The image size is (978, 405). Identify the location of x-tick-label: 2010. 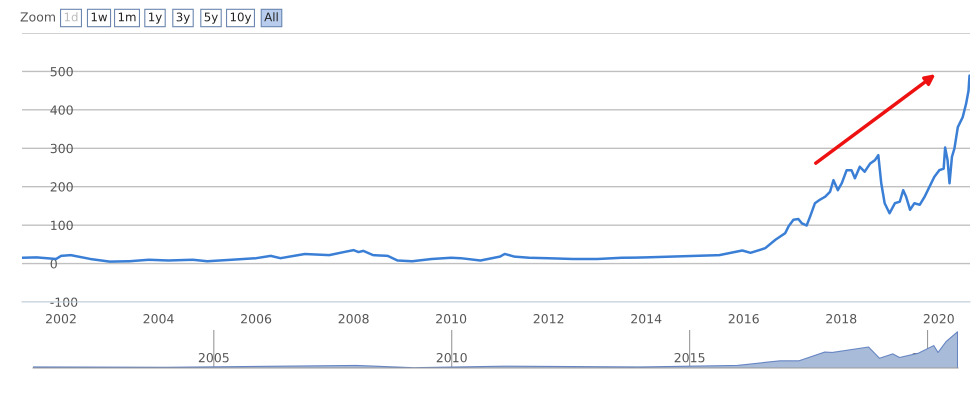
(451, 319).